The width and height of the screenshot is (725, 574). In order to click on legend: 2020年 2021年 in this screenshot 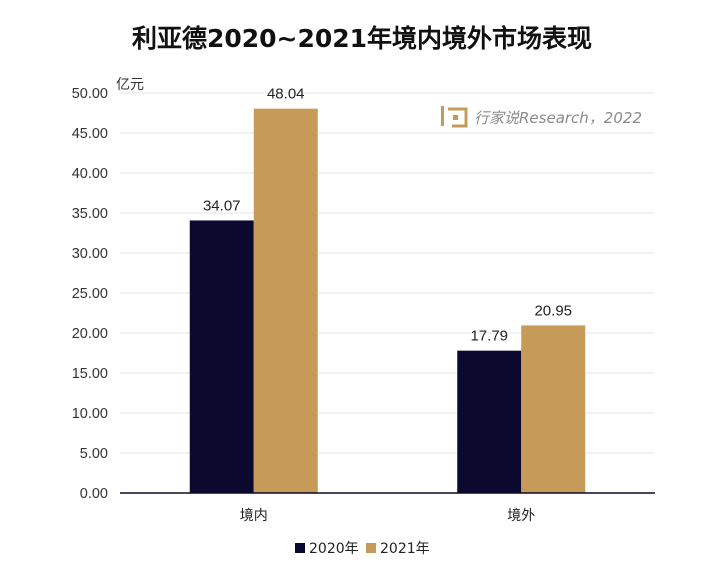, I will do `click(362, 549)`.